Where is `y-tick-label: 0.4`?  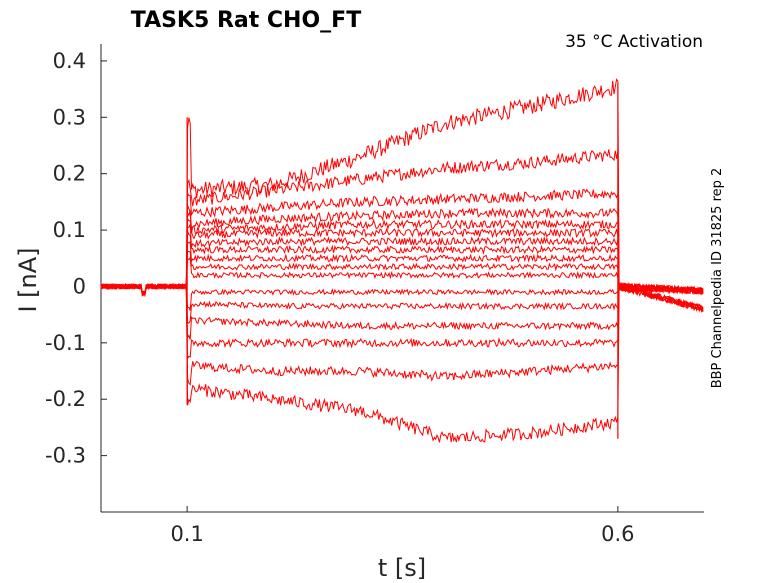
y-tick-label: 0.4 is located at coordinates (69, 61).